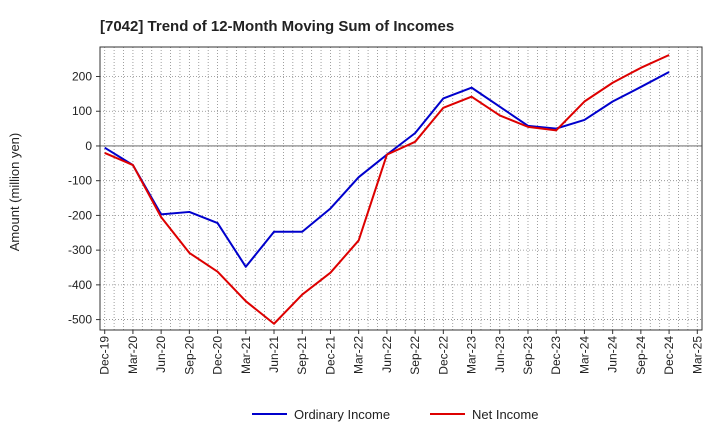  Describe the element at coordinates (161, 354) in the screenshot. I see `x-tick-label: Jun-20` at that location.